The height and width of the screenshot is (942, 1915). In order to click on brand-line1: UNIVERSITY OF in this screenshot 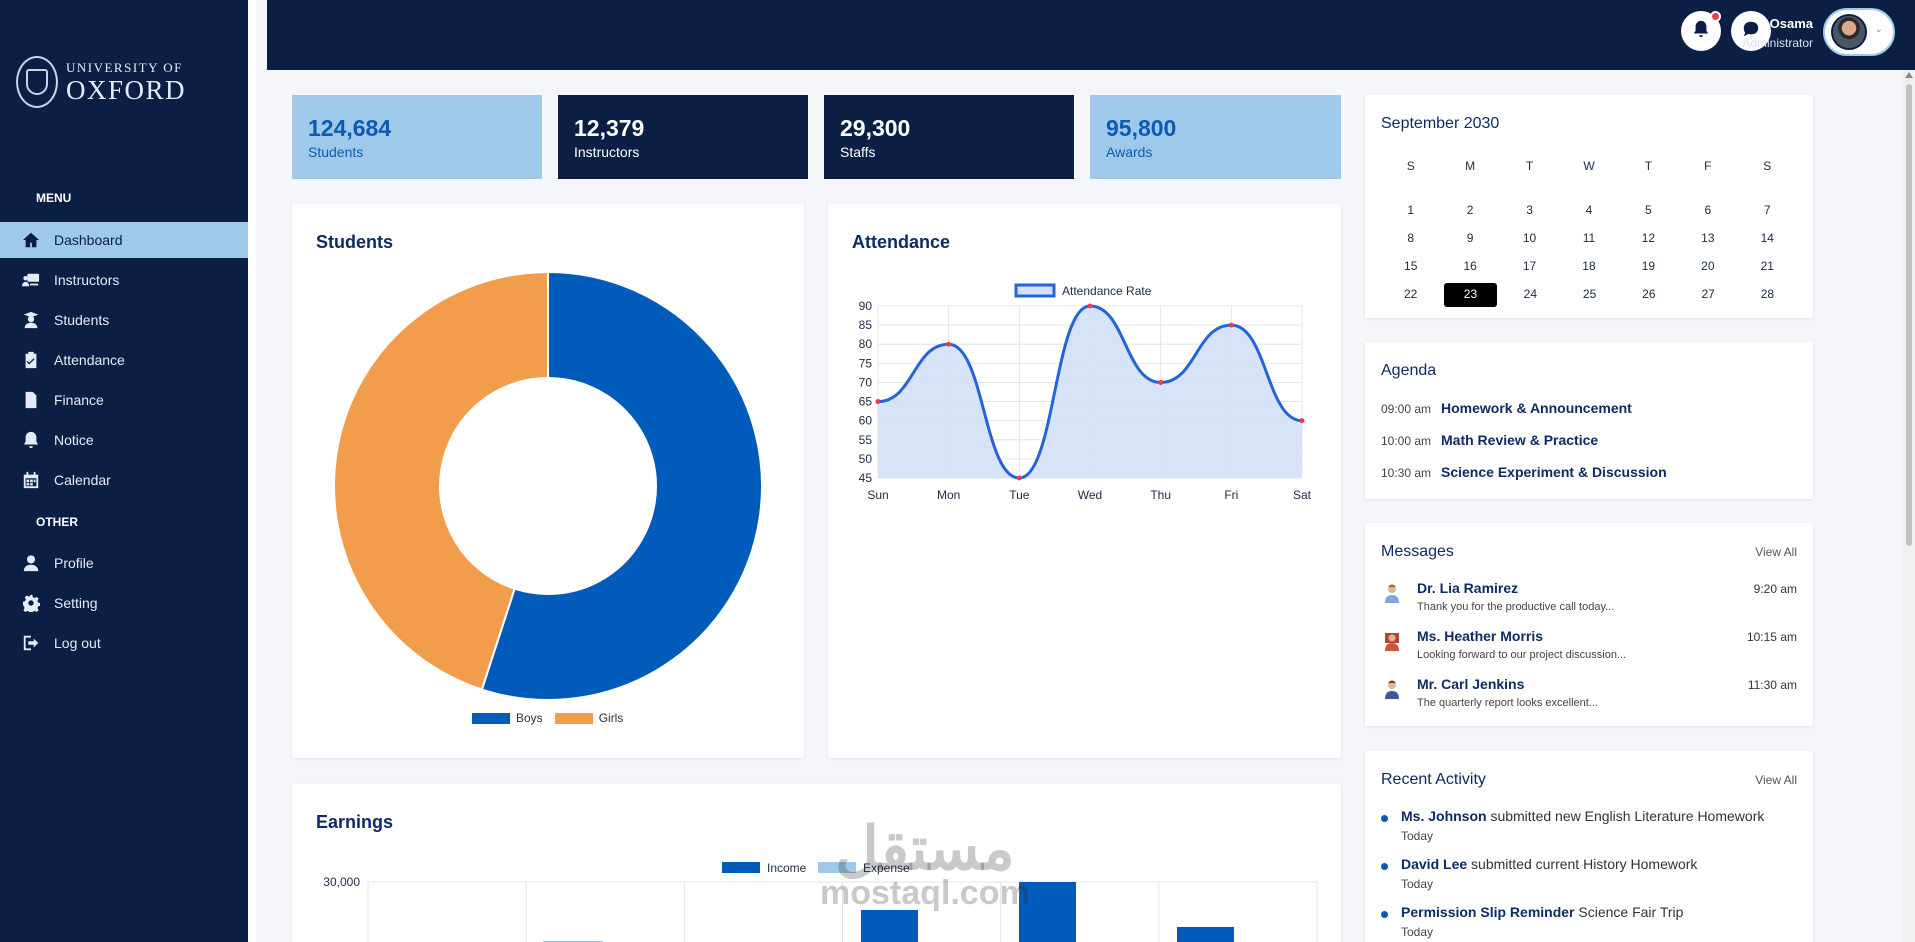, I will do `click(124, 67)`.